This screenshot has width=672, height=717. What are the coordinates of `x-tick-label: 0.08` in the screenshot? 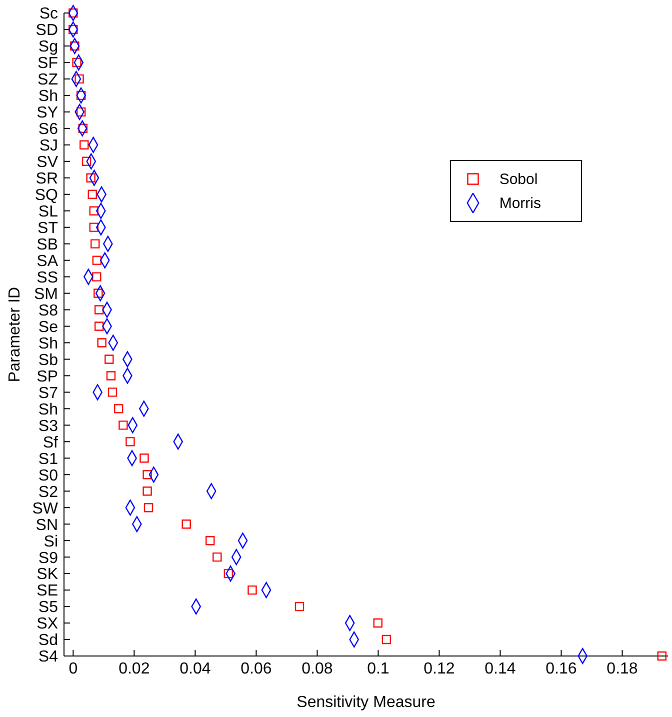 It's located at (317, 669).